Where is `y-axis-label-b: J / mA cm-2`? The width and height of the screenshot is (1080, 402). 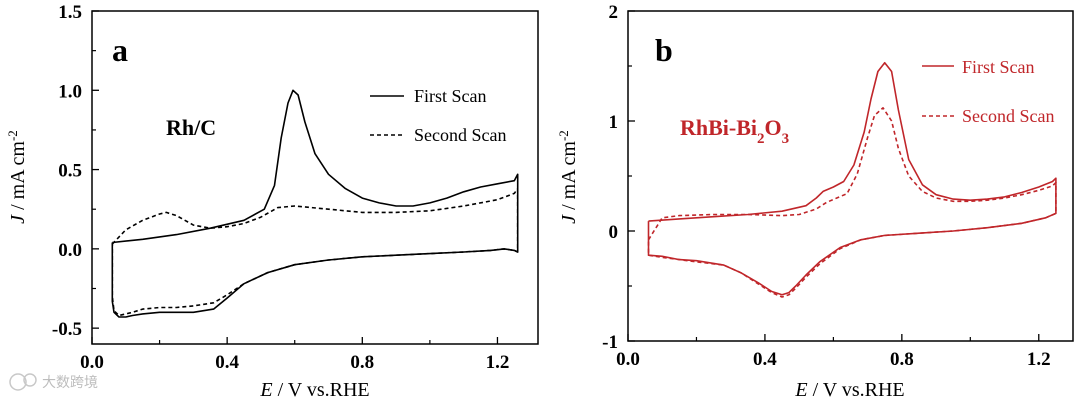 y-axis-label-b: J / mA cm-2 is located at coordinates (568, 177).